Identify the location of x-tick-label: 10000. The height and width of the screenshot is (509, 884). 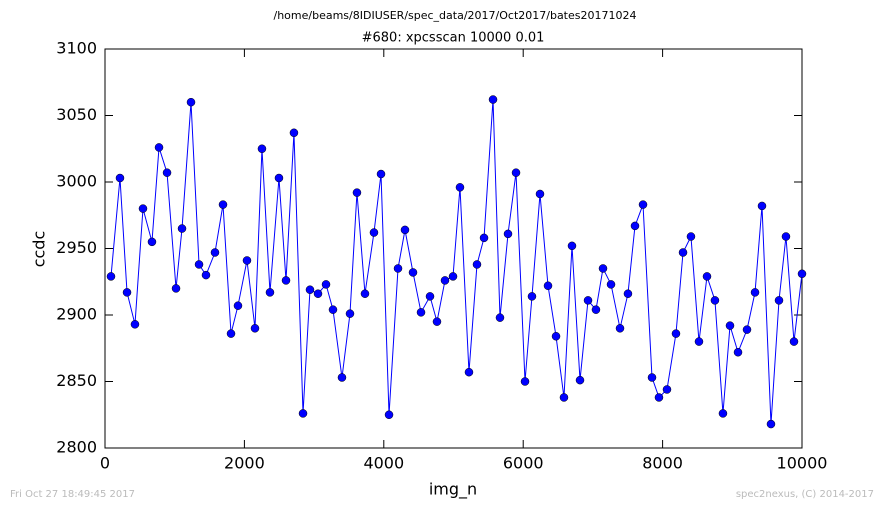
(802, 463).